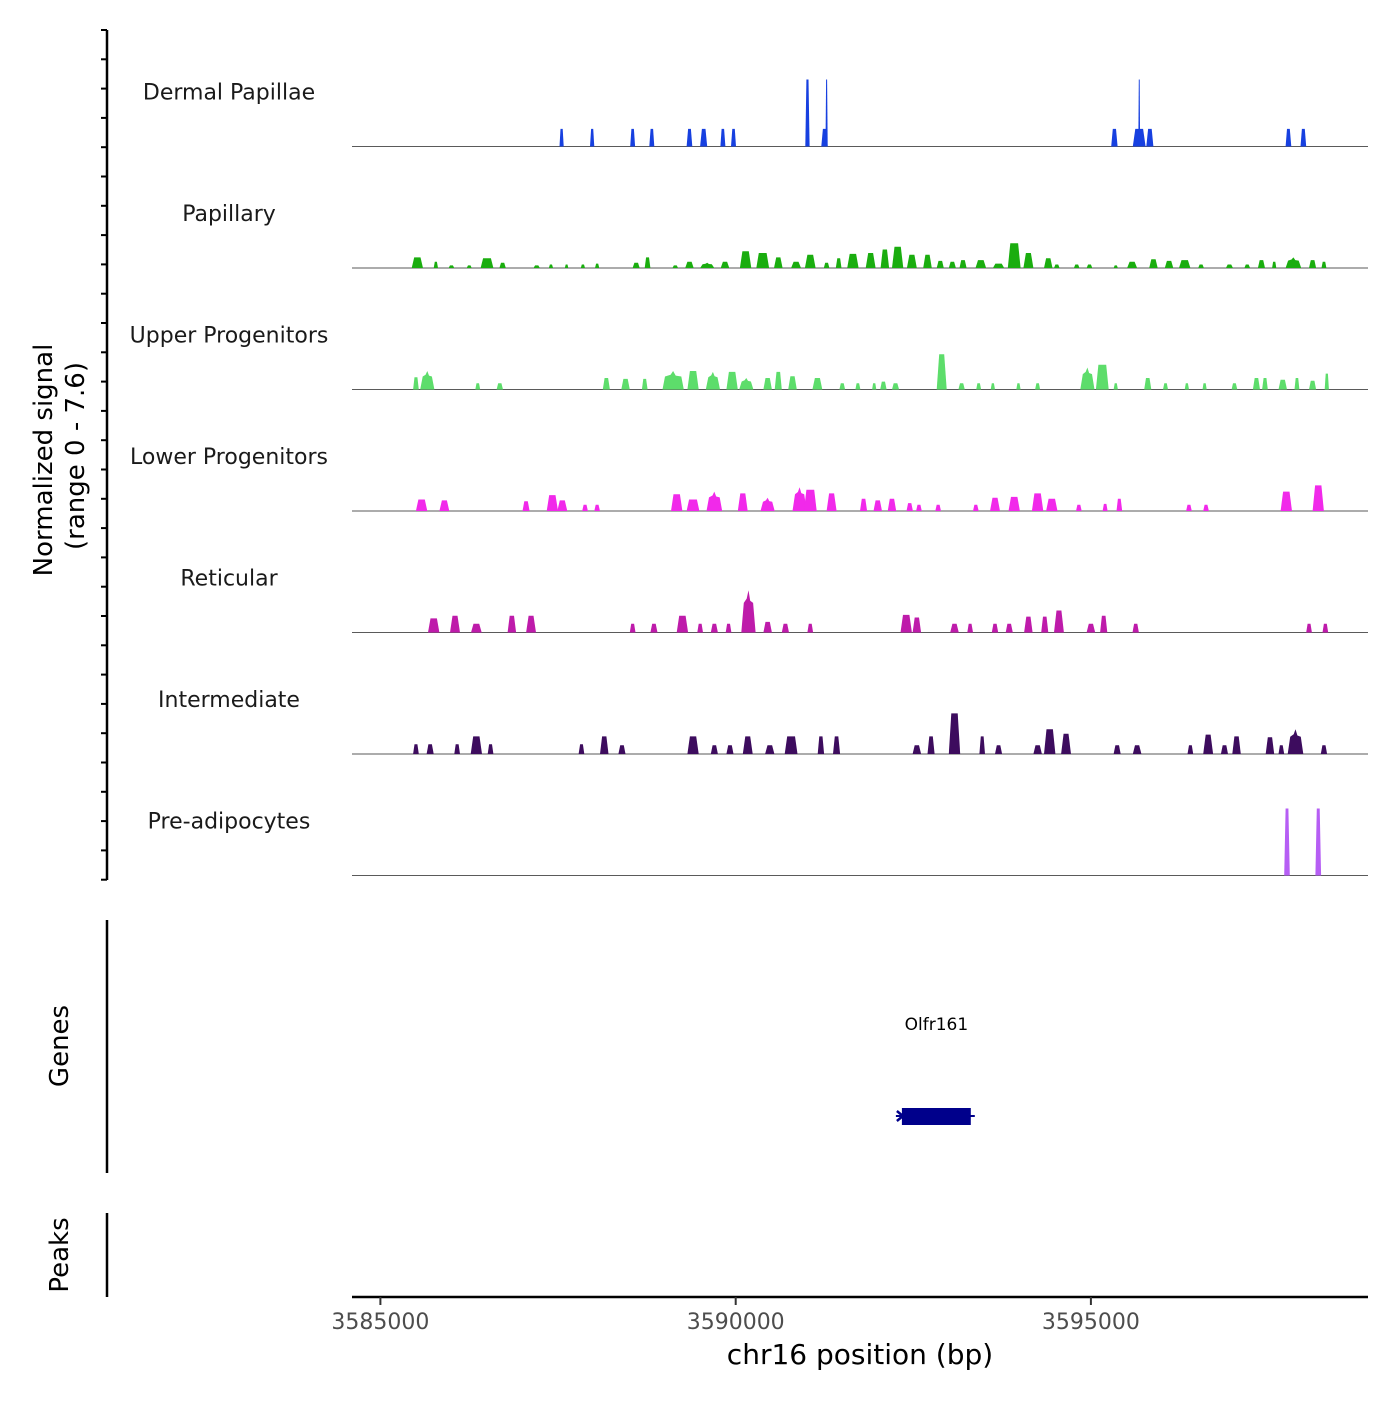 The width and height of the screenshot is (1400, 1404). I want to click on strand-arrow-icon, so click(900, 1116).